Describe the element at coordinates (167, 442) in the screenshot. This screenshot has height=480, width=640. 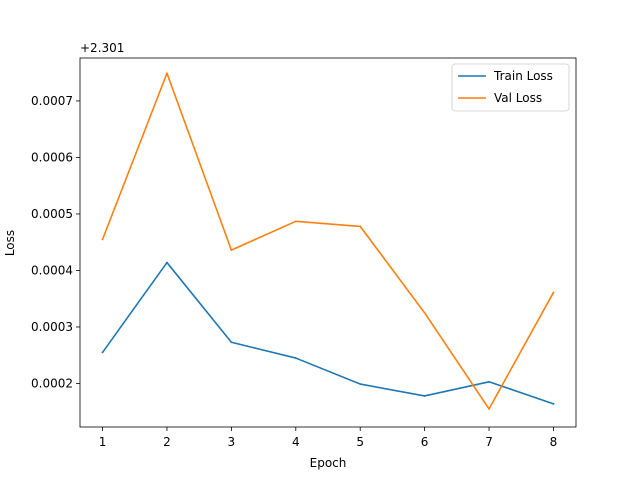
I see `x-tick-label: 2` at that location.